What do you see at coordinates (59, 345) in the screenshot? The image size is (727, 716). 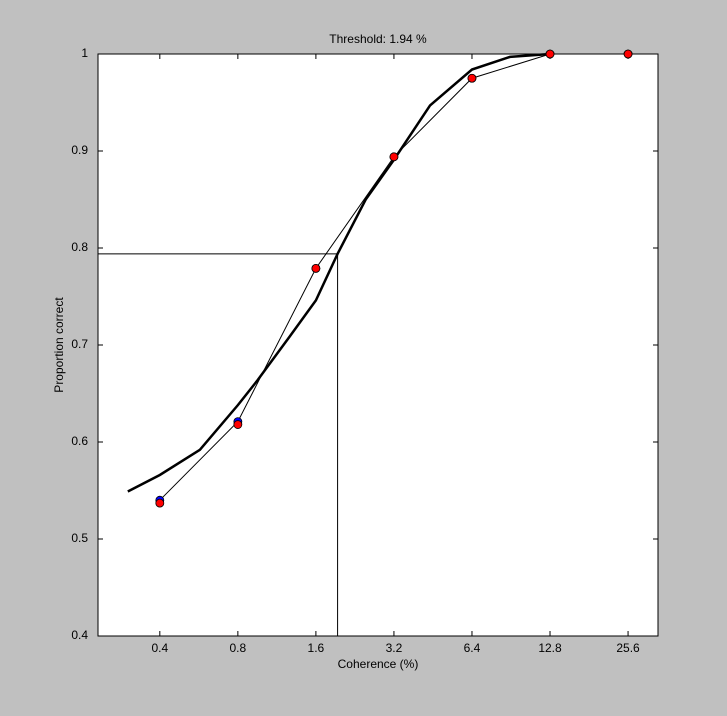 I see `y-axis-label: Proportion correct` at bounding box center [59, 345].